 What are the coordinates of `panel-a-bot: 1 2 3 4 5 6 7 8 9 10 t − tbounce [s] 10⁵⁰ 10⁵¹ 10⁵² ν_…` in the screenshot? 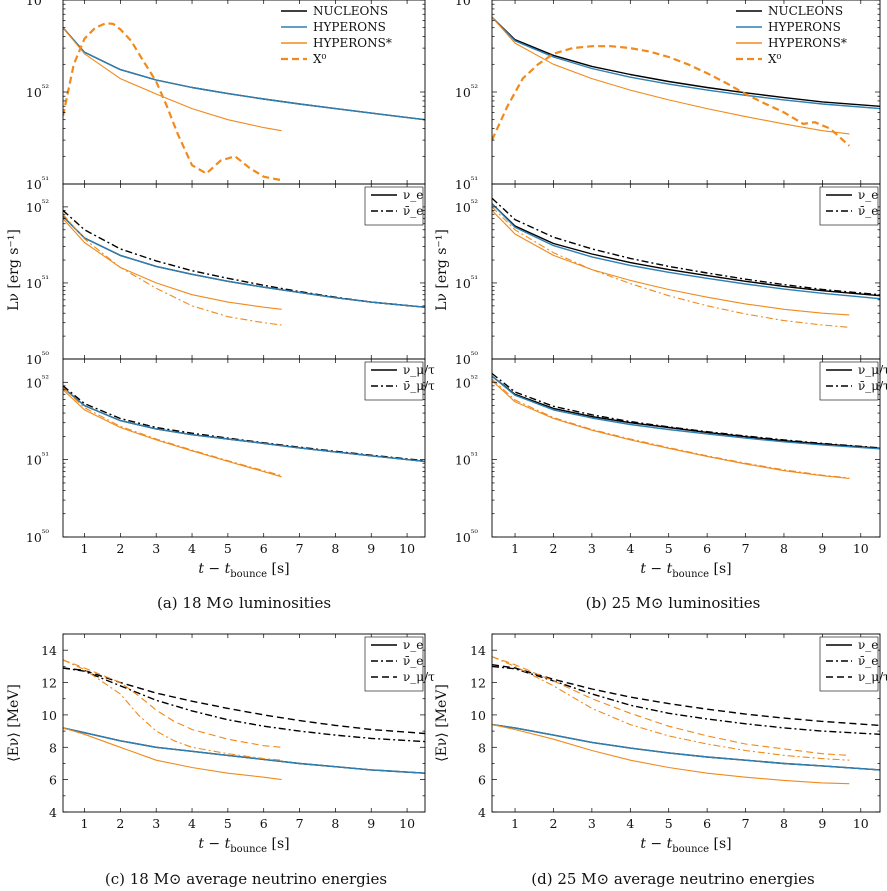 It's located at (230, 469).